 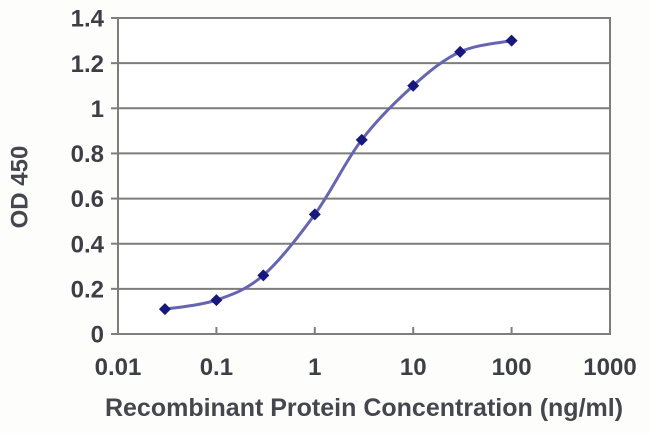 I want to click on x-tick-label: 1000, so click(x=609, y=367).